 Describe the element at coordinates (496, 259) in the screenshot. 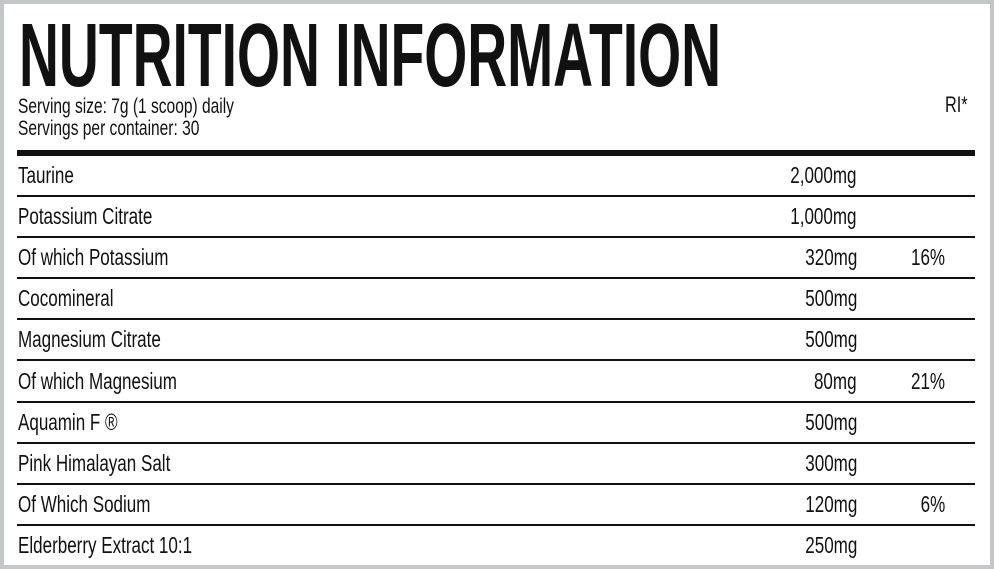

I see `table-row: Of which Potassium 320mg 16%` at that location.